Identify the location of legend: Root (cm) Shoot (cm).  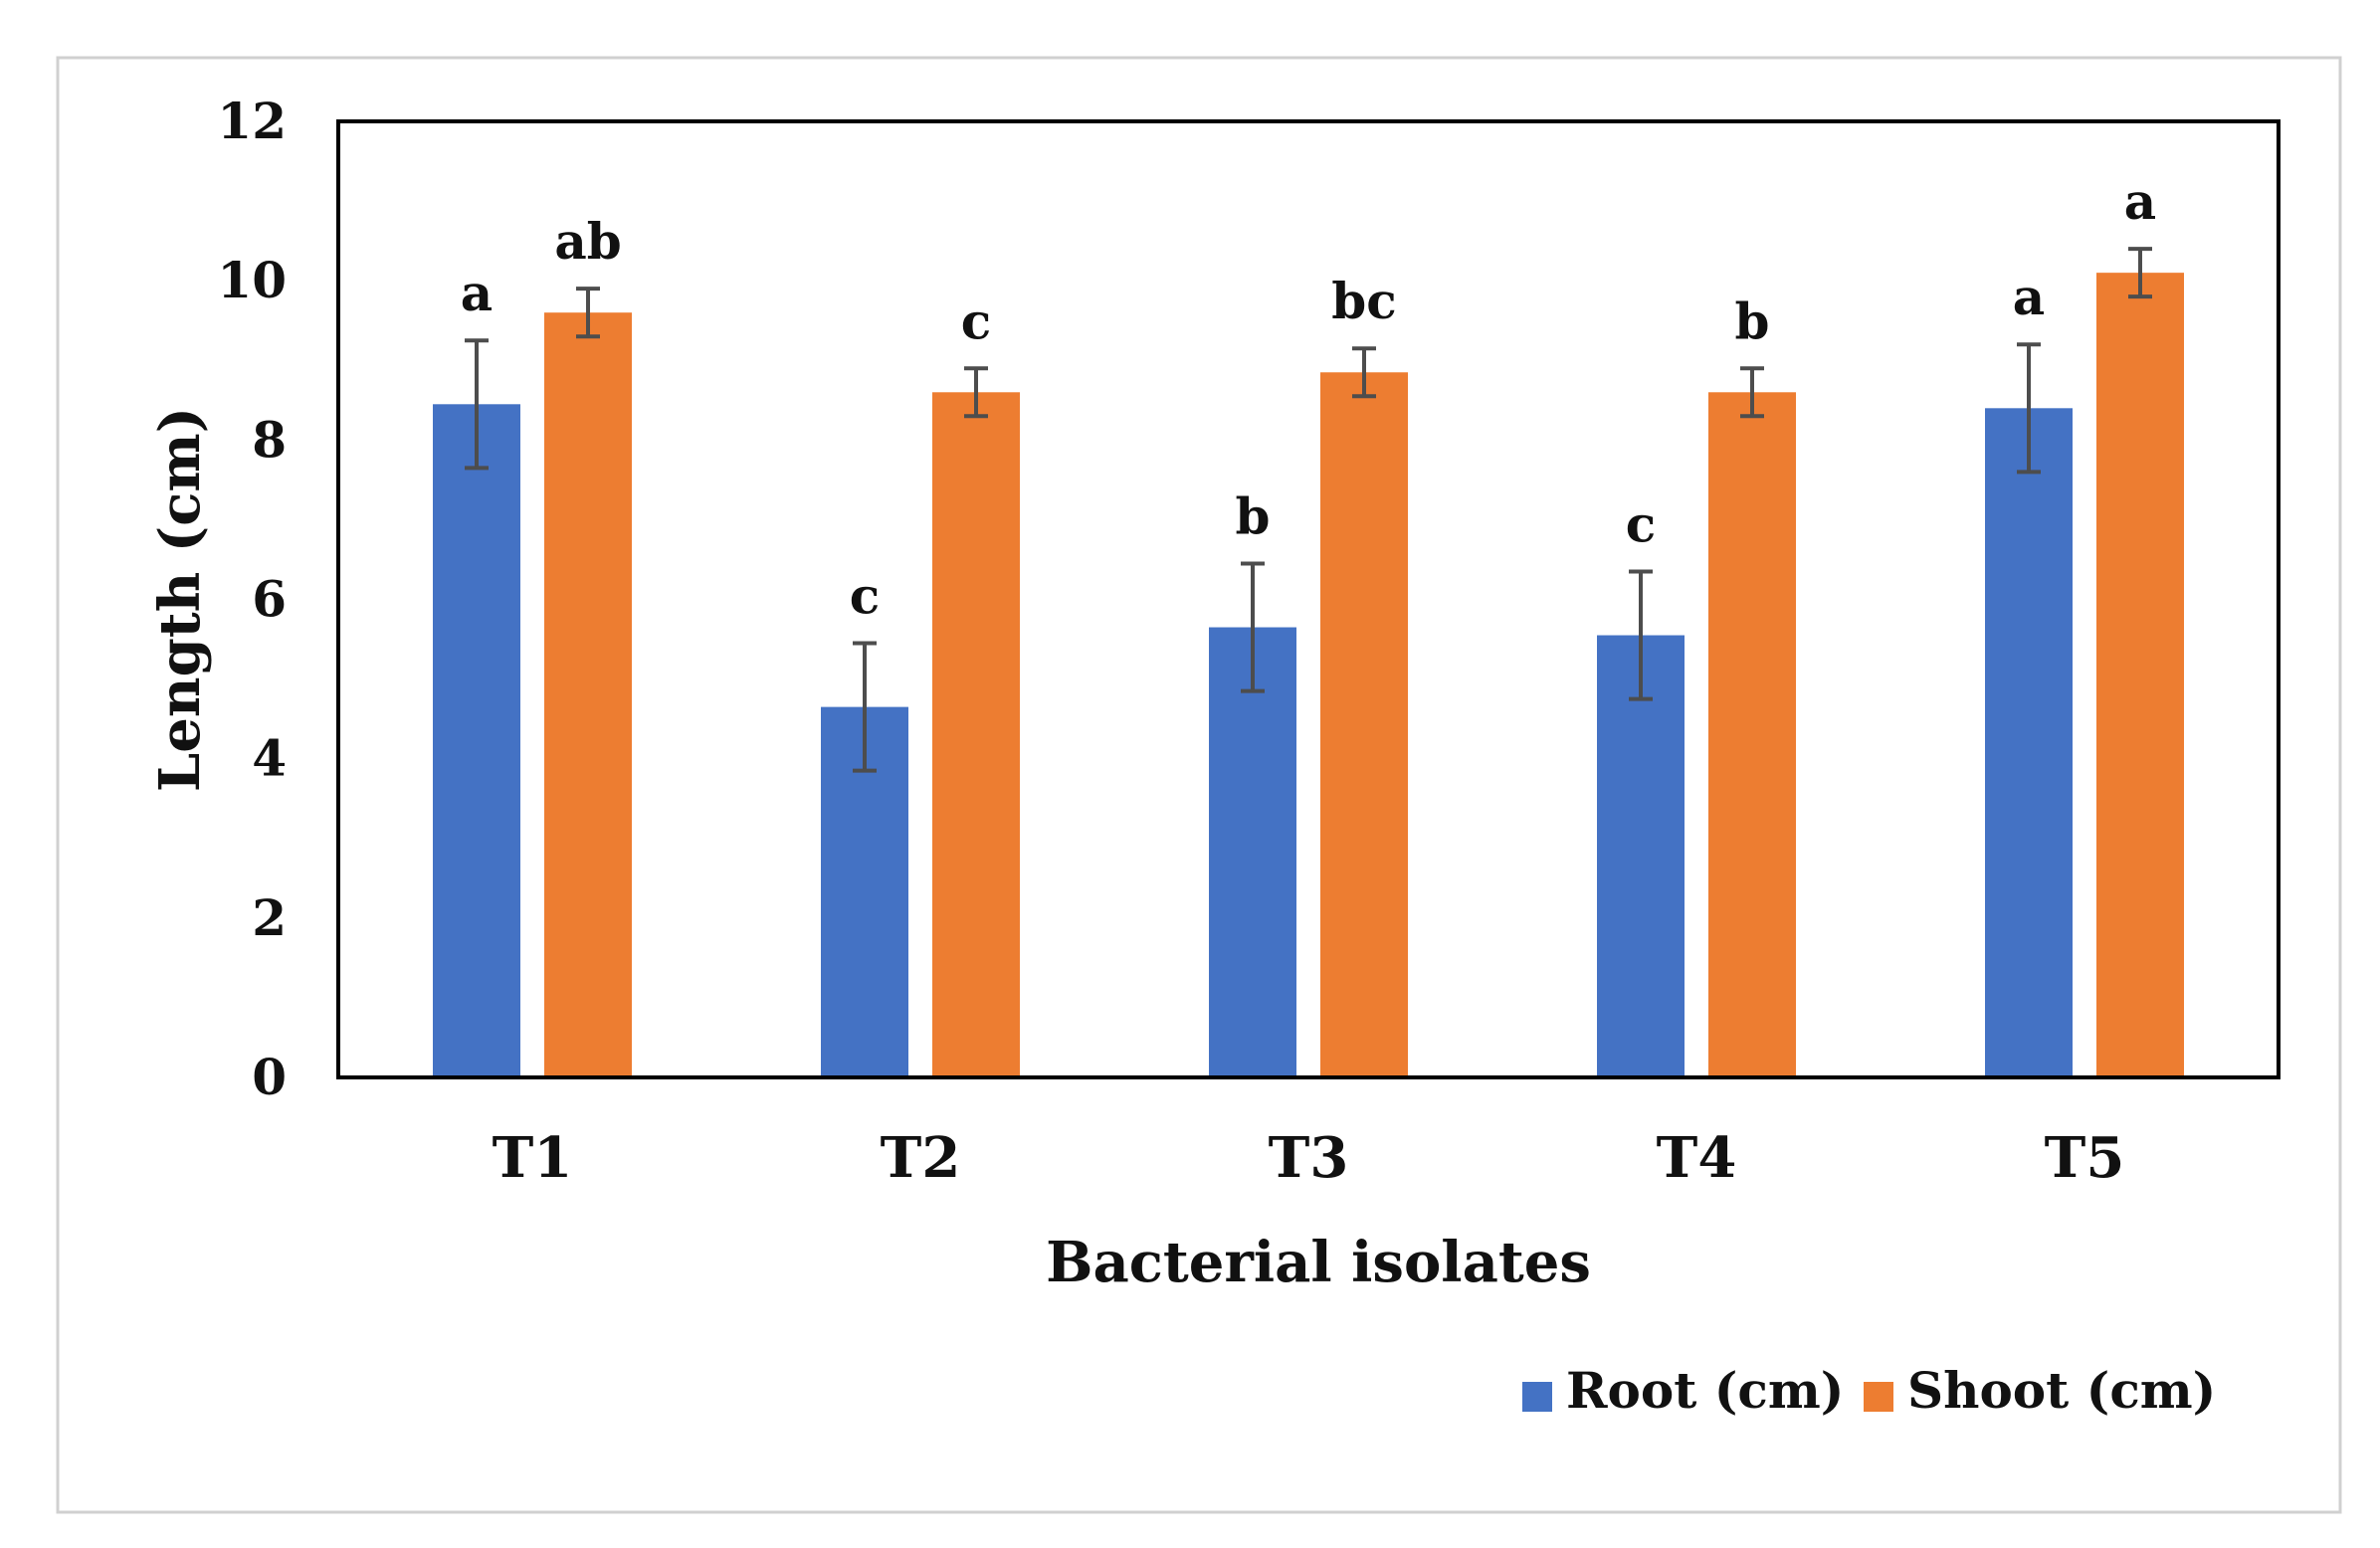
(1869, 1390).